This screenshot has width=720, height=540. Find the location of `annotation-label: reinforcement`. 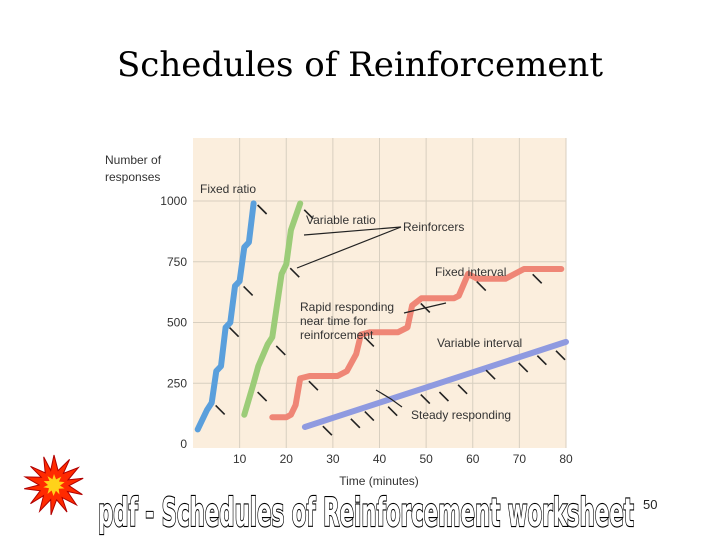

annotation-label: reinforcement is located at coordinates (337, 335).